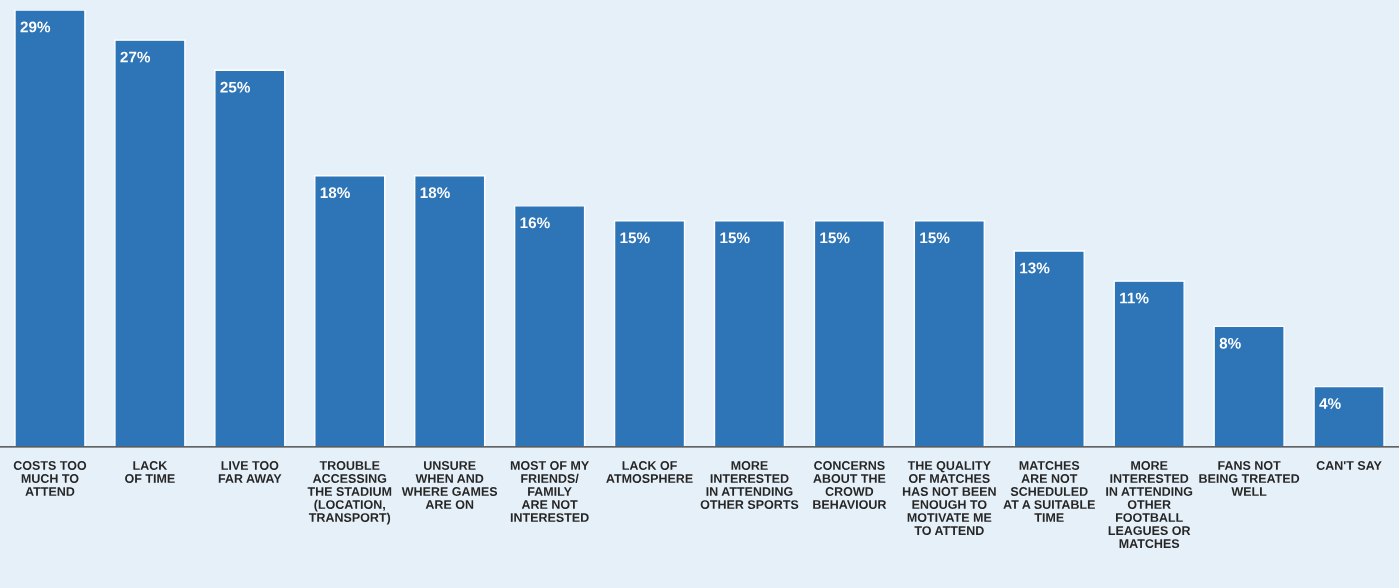 This screenshot has width=1399, height=588. I want to click on data-label: 13%, so click(1035, 268).